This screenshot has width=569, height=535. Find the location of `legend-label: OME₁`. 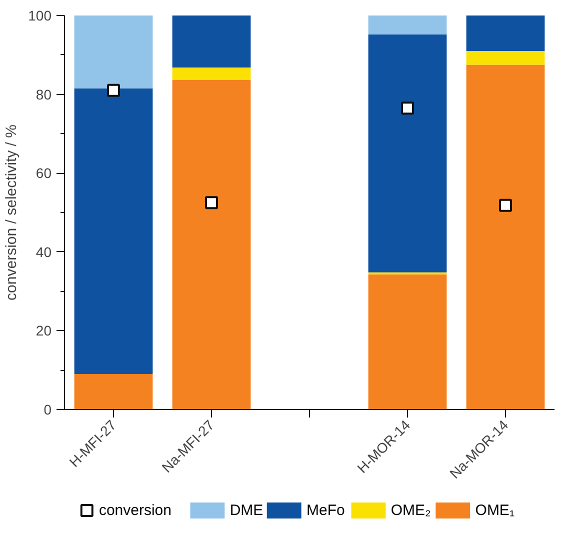

legend-label: OME₁ is located at coordinates (495, 510).